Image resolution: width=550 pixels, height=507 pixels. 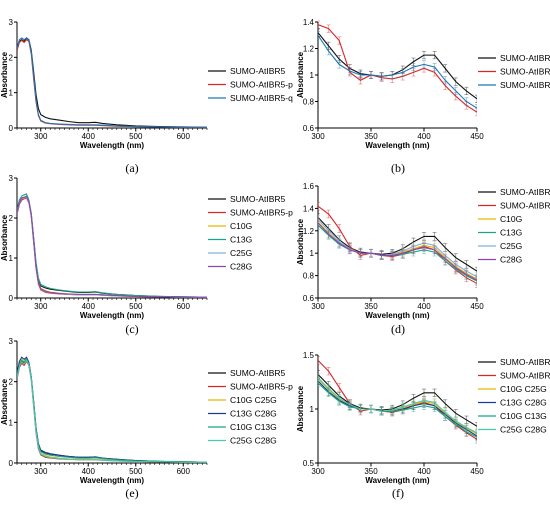 I want to click on y-tick-label: 0.8, so click(x=309, y=102).